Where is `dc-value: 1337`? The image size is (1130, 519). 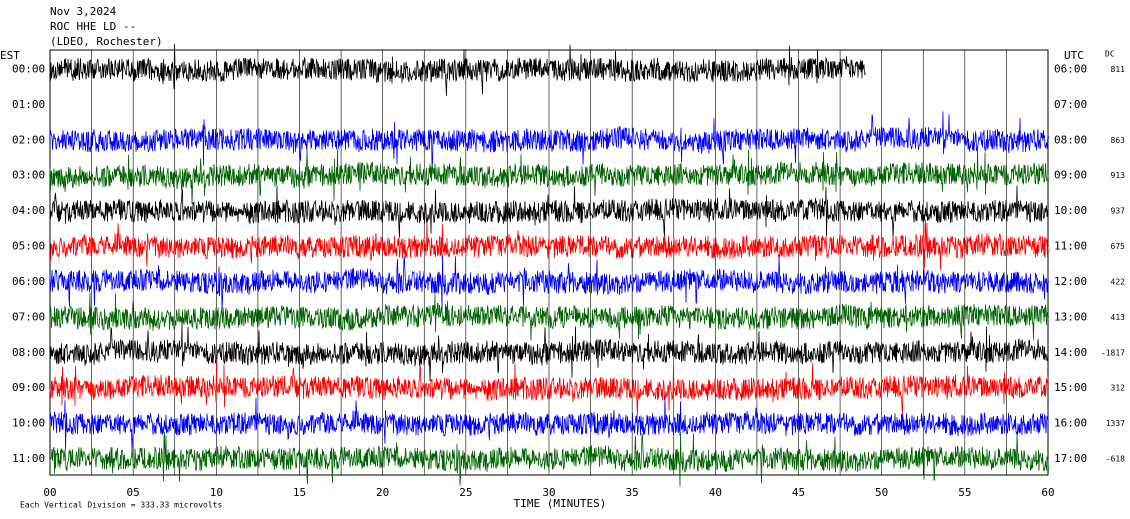 dc-value: 1337 is located at coordinates (1115, 423).